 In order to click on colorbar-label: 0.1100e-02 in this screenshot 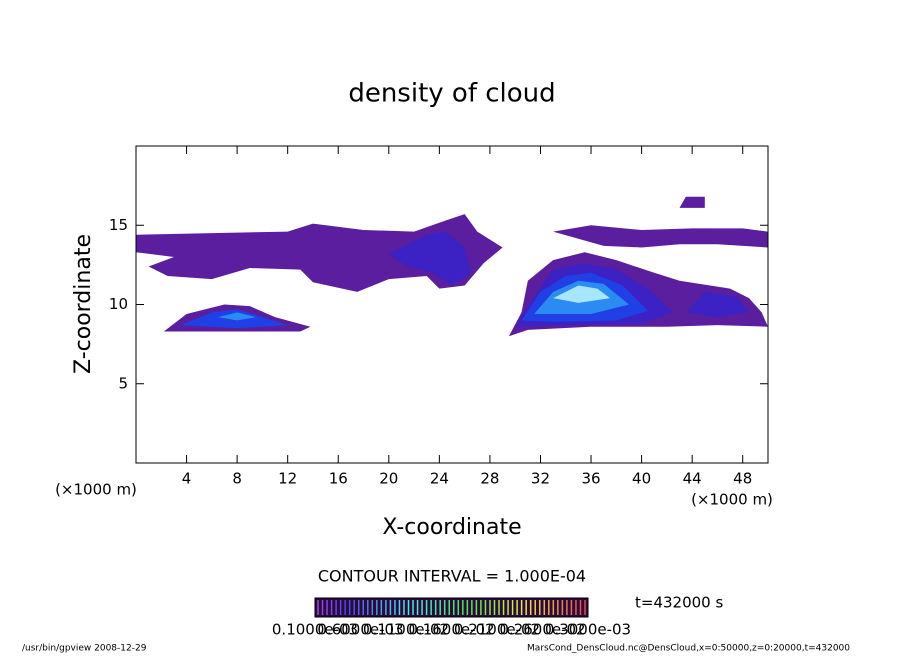, I will do `click(406, 630)`.